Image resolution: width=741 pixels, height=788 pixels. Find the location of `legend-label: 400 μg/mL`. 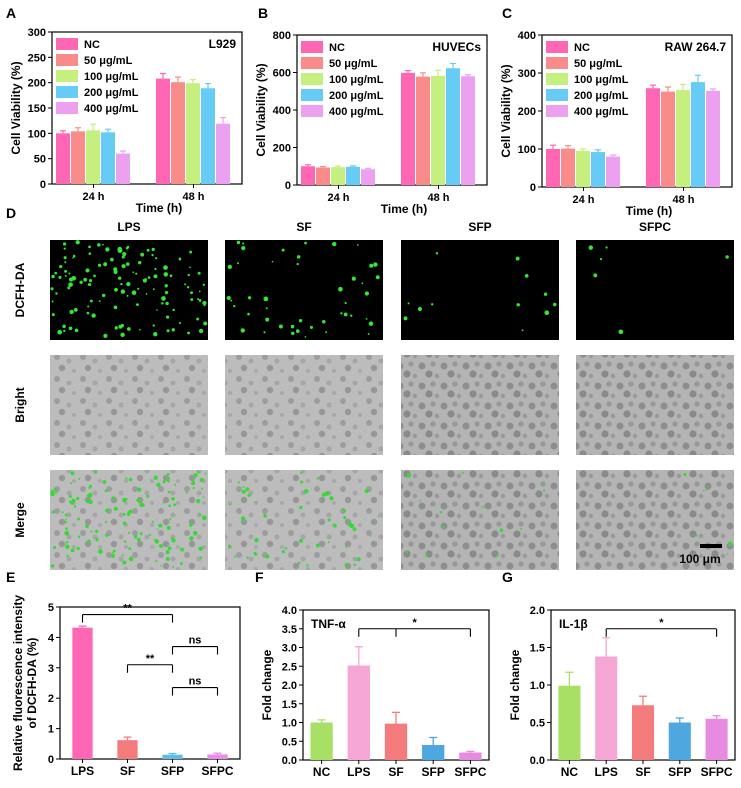

legend-label: 400 μg/mL is located at coordinates (601, 112).